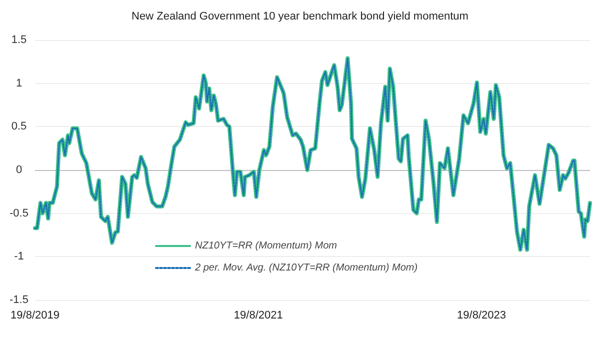 The width and height of the screenshot is (600, 340). I want to click on chart-title: New Zealand Government 10 year benchmark bond yield momentum, so click(300, 16).